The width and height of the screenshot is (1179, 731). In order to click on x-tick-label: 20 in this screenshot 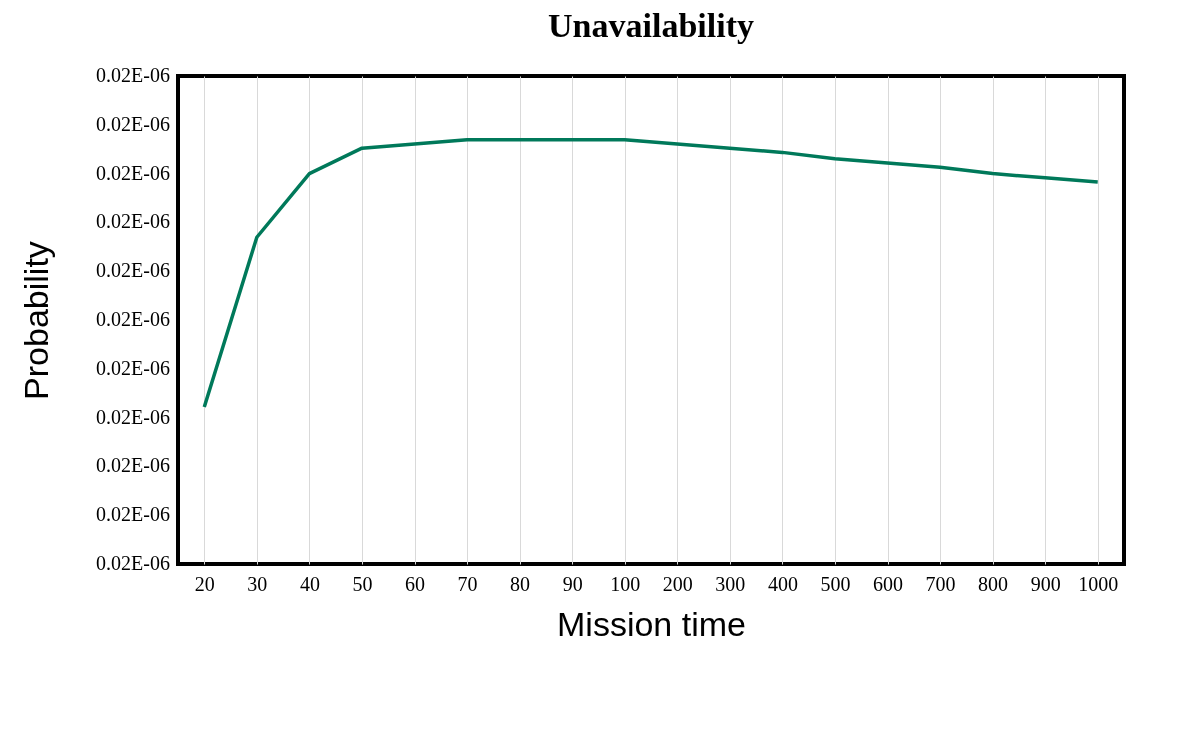, I will do `click(204, 583)`.